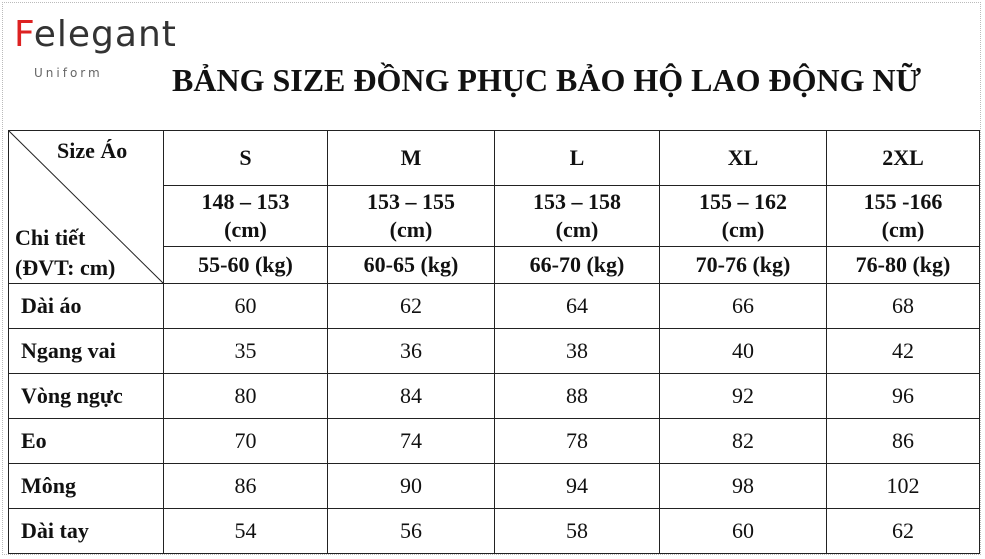  Describe the element at coordinates (577, 531) in the screenshot. I see `cell: 58` at that location.